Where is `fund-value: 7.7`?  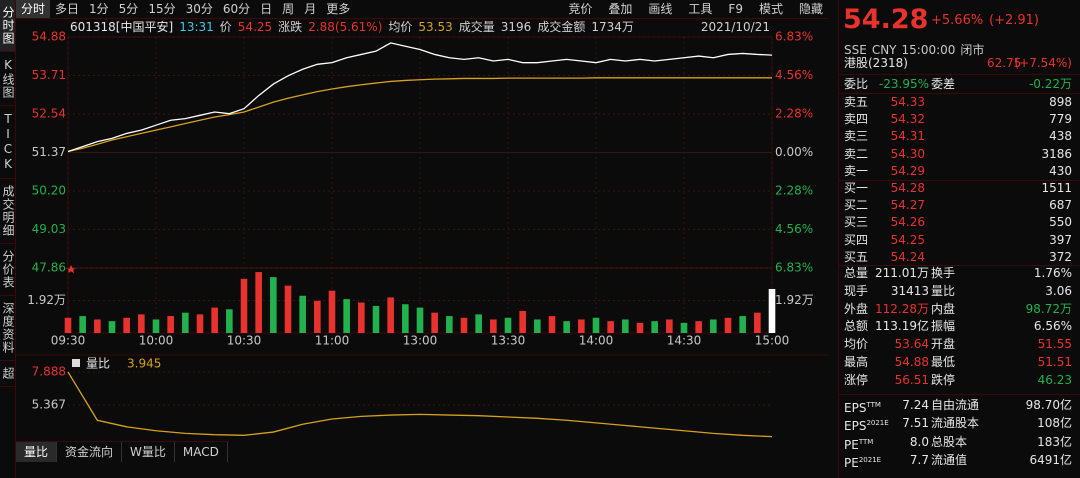 fund-value: 7.7 is located at coordinates (919, 459).